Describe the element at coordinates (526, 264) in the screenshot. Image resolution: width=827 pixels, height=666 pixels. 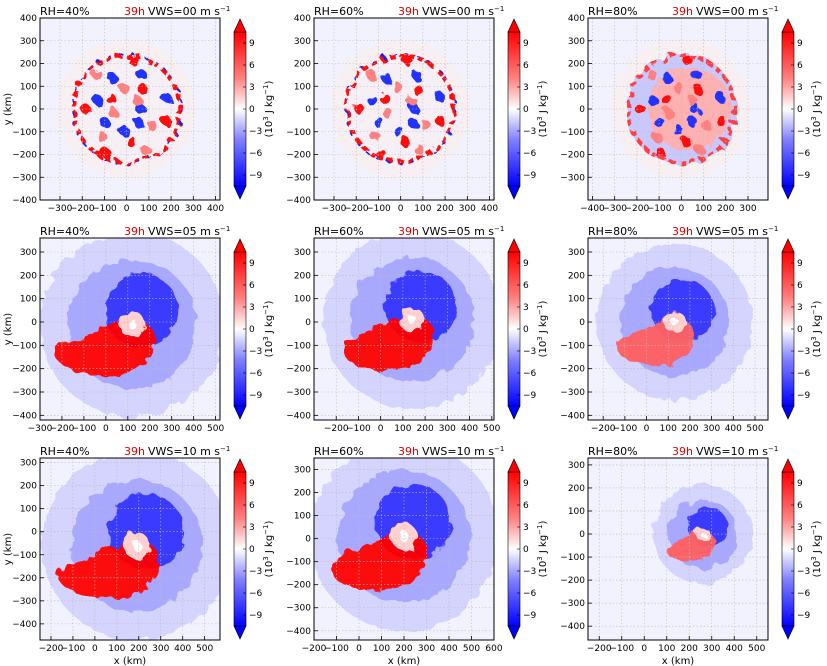
I see `colorbar-tick-label: 9` at that location.